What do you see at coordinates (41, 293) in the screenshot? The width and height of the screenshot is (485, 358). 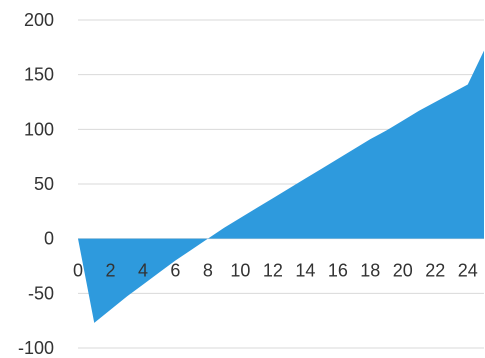 I see `y-tick-label: -50` at bounding box center [41, 293].